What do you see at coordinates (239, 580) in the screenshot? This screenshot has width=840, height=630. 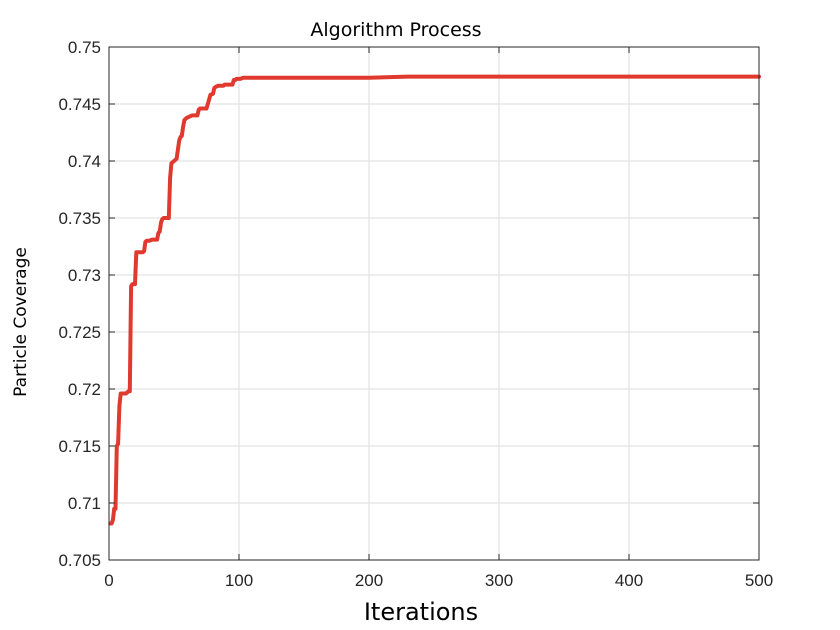 I see `x-tick-label: 100` at bounding box center [239, 580].